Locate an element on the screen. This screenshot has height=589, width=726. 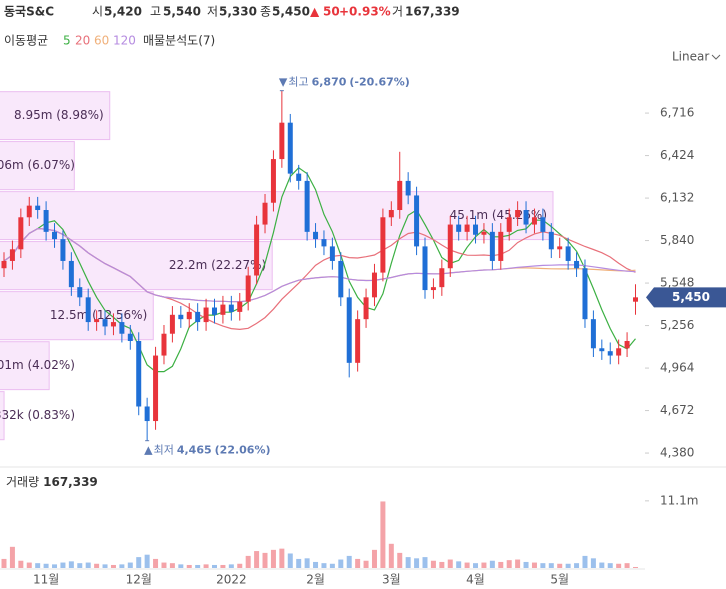
y-tick-label: 4,964 is located at coordinates (677, 368).